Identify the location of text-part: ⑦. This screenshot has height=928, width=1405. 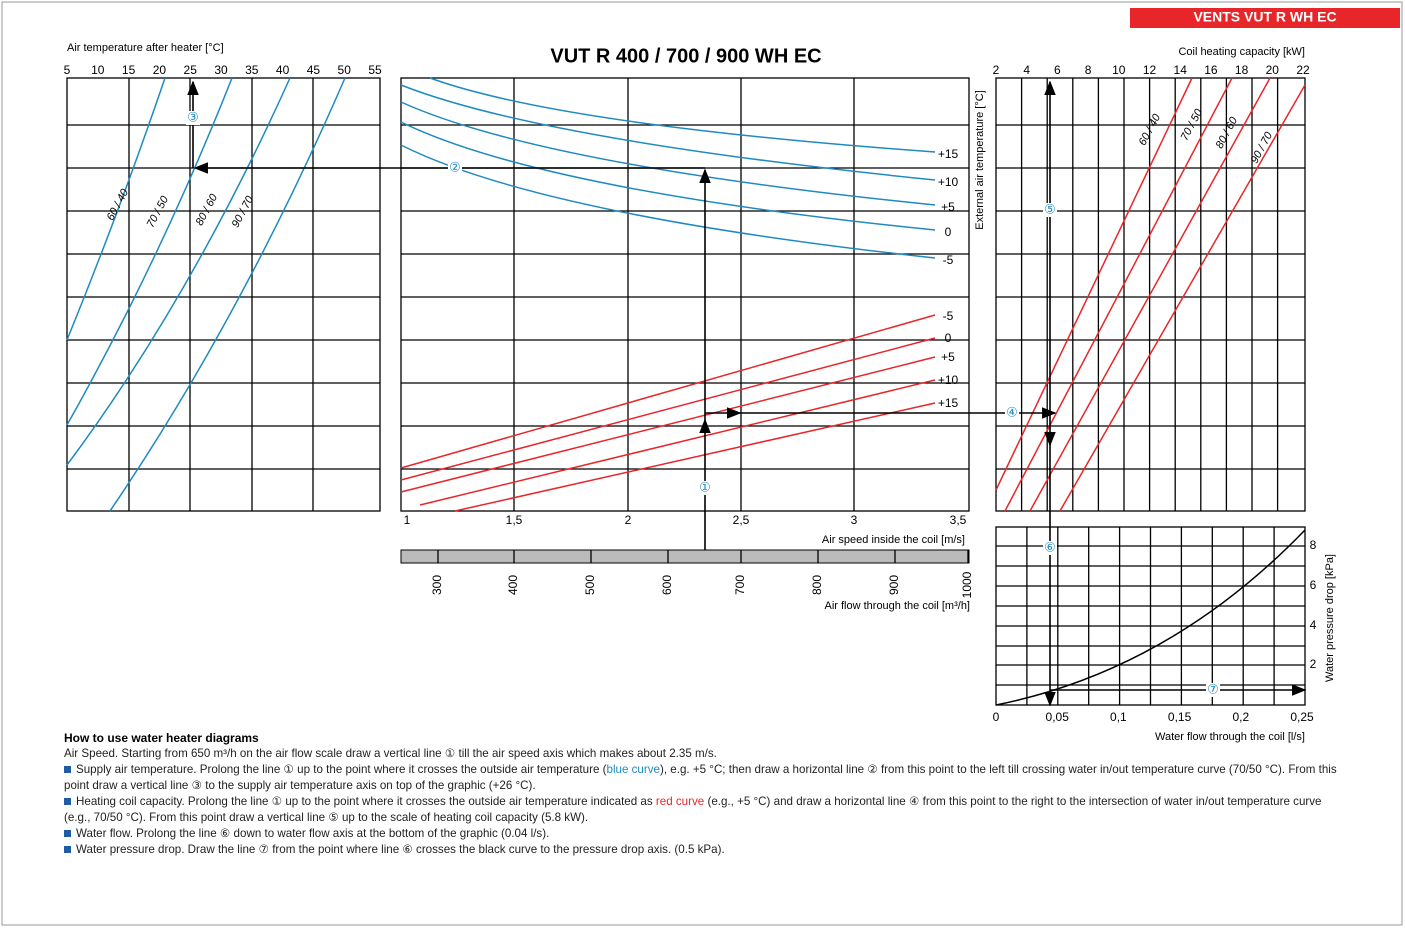
(263, 849).